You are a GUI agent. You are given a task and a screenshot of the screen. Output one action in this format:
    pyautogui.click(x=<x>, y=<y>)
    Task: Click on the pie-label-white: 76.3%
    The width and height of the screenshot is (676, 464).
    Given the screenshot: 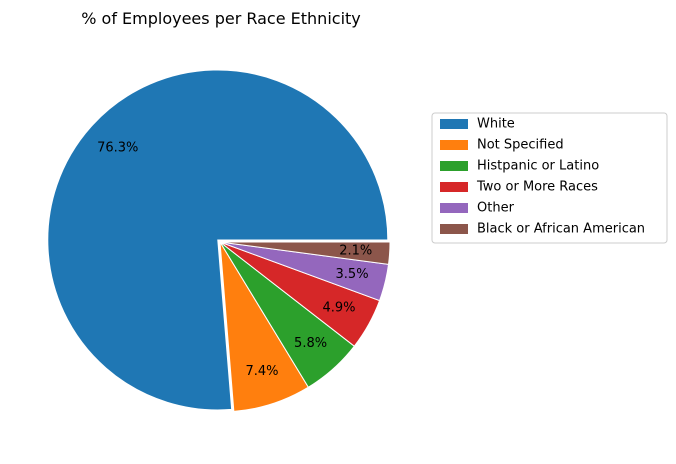 What is the action you would take?
    pyautogui.click(x=117, y=147)
    